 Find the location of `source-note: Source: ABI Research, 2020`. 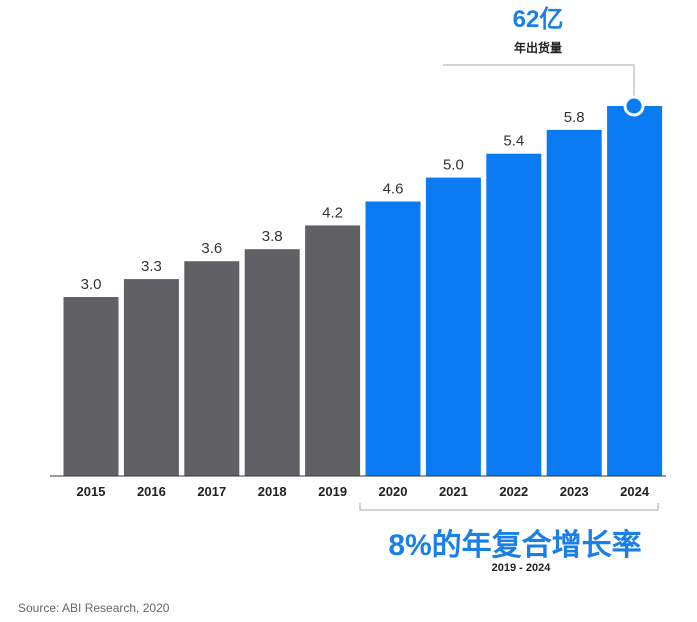

source-note: Source: ABI Research, 2020 is located at coordinates (94, 608).